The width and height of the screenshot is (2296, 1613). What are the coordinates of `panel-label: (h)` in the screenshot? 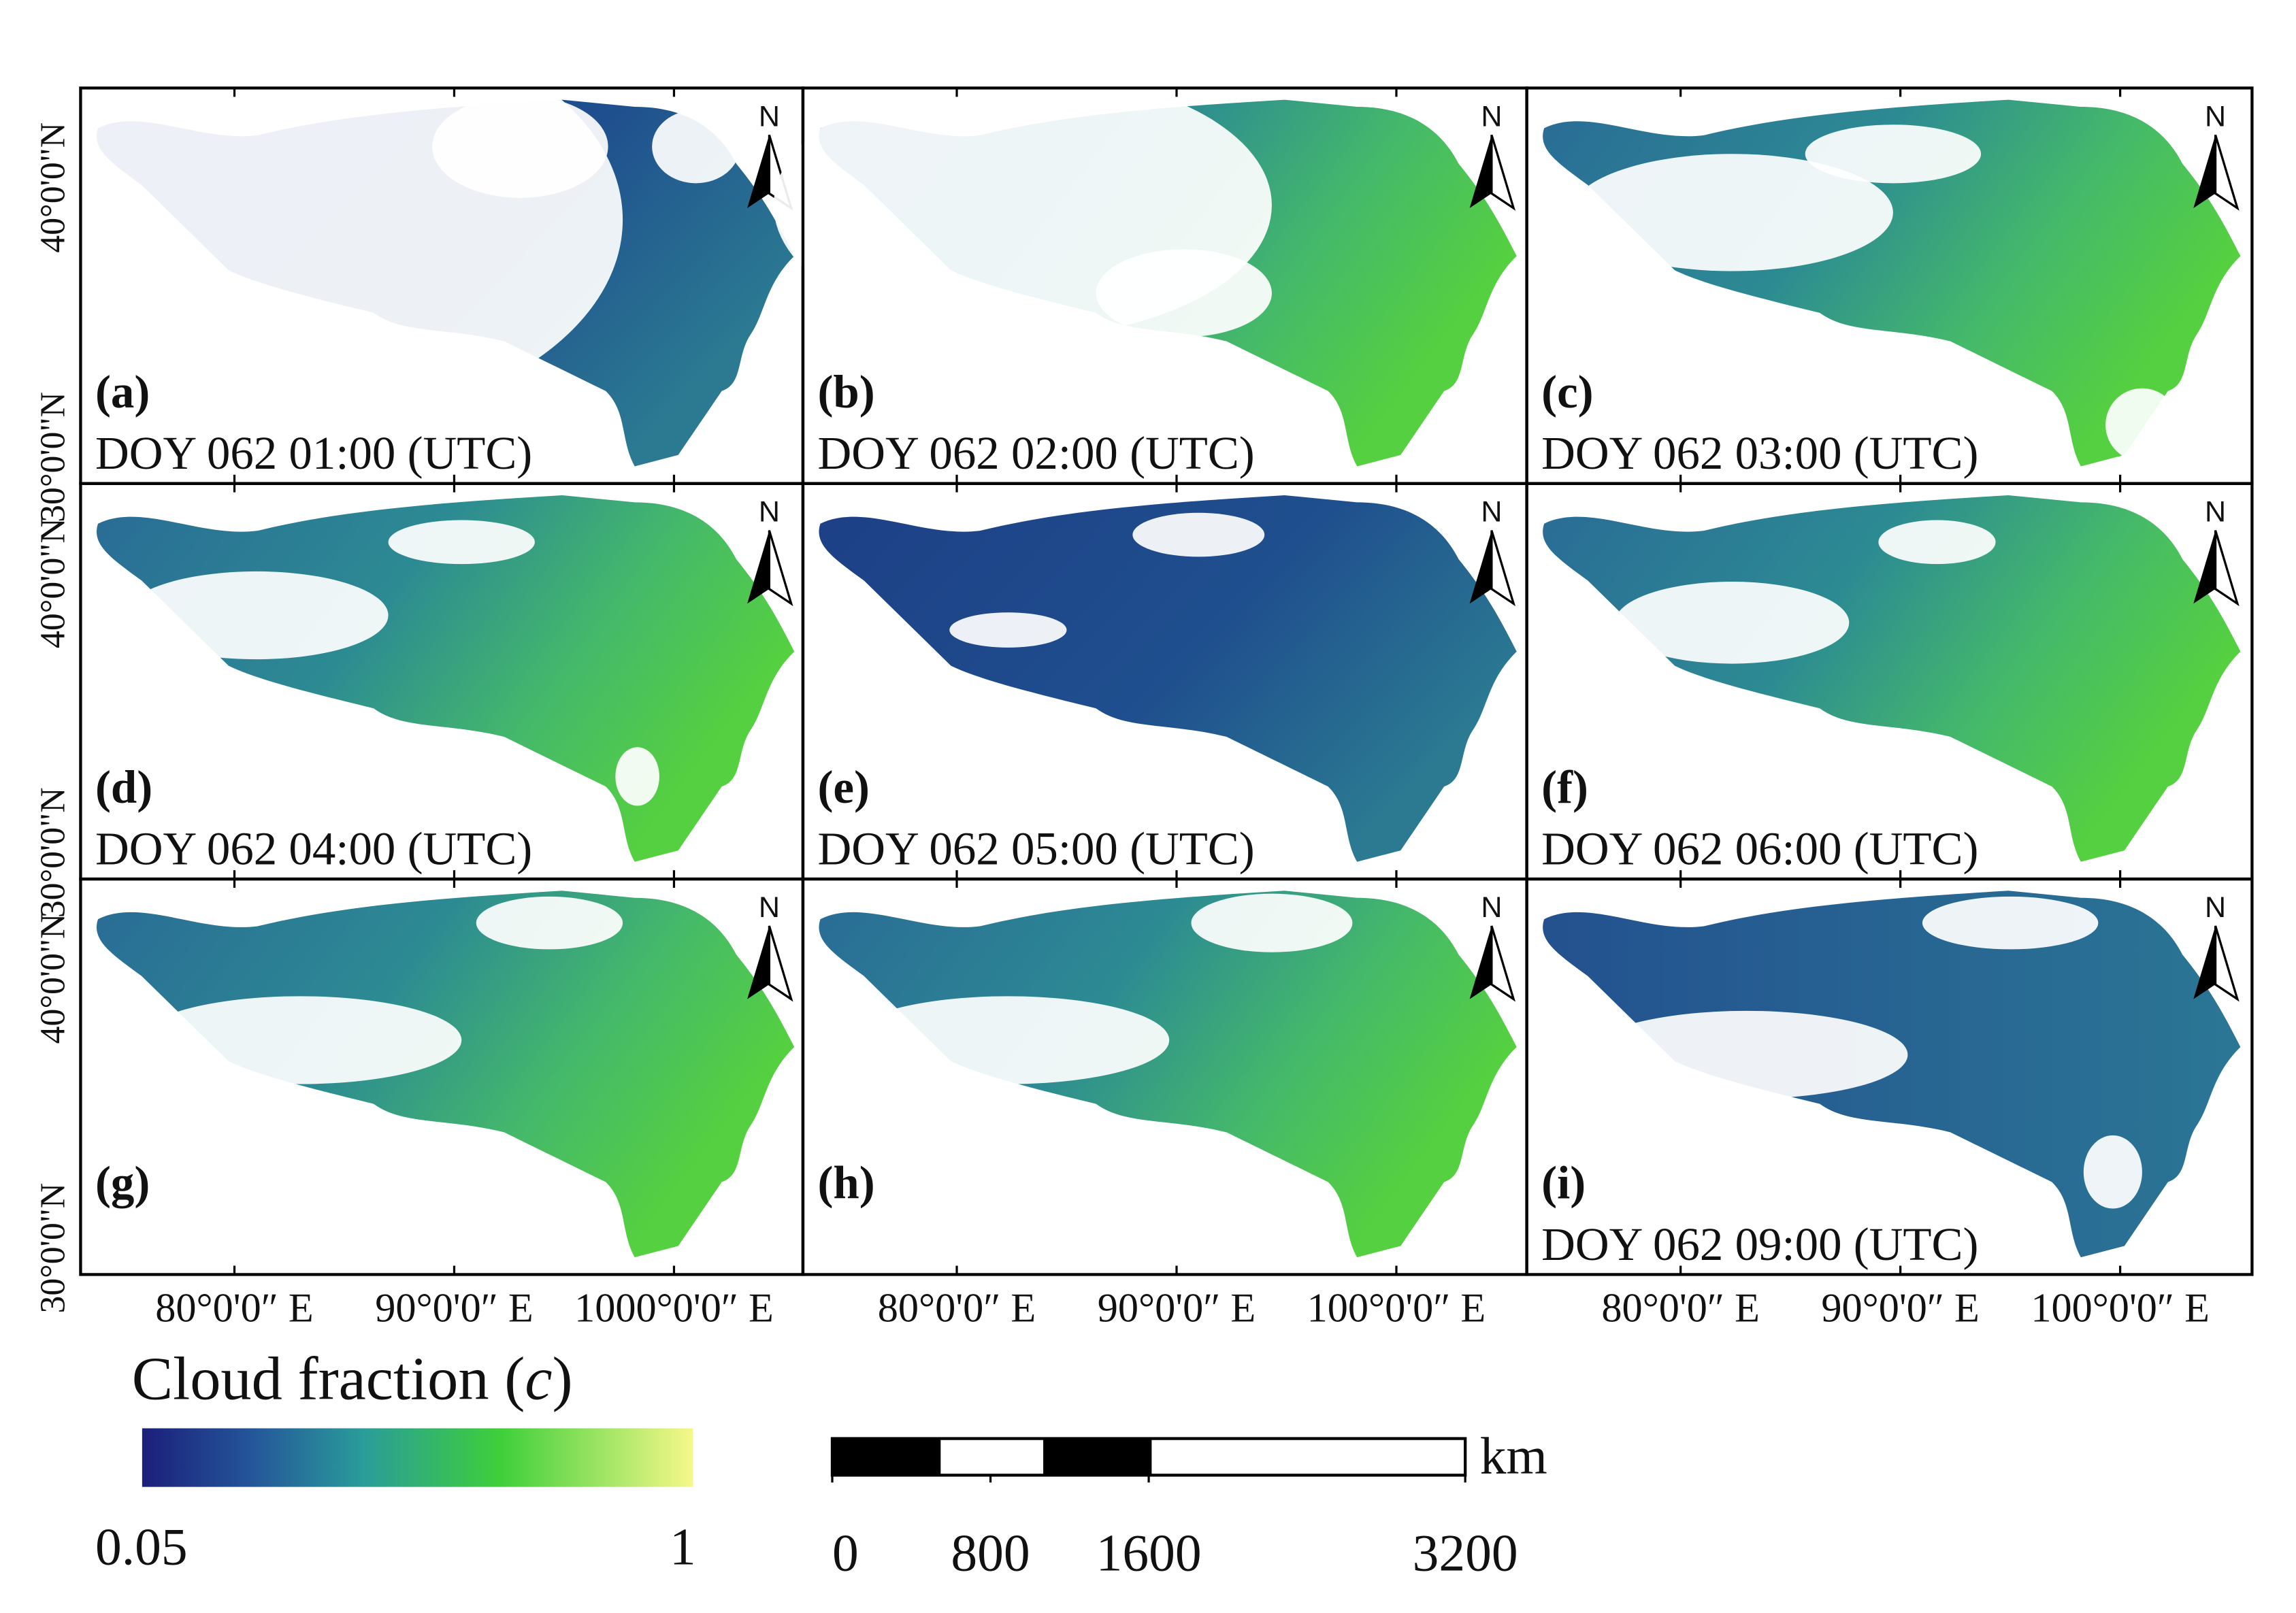 It's located at (845, 1182).